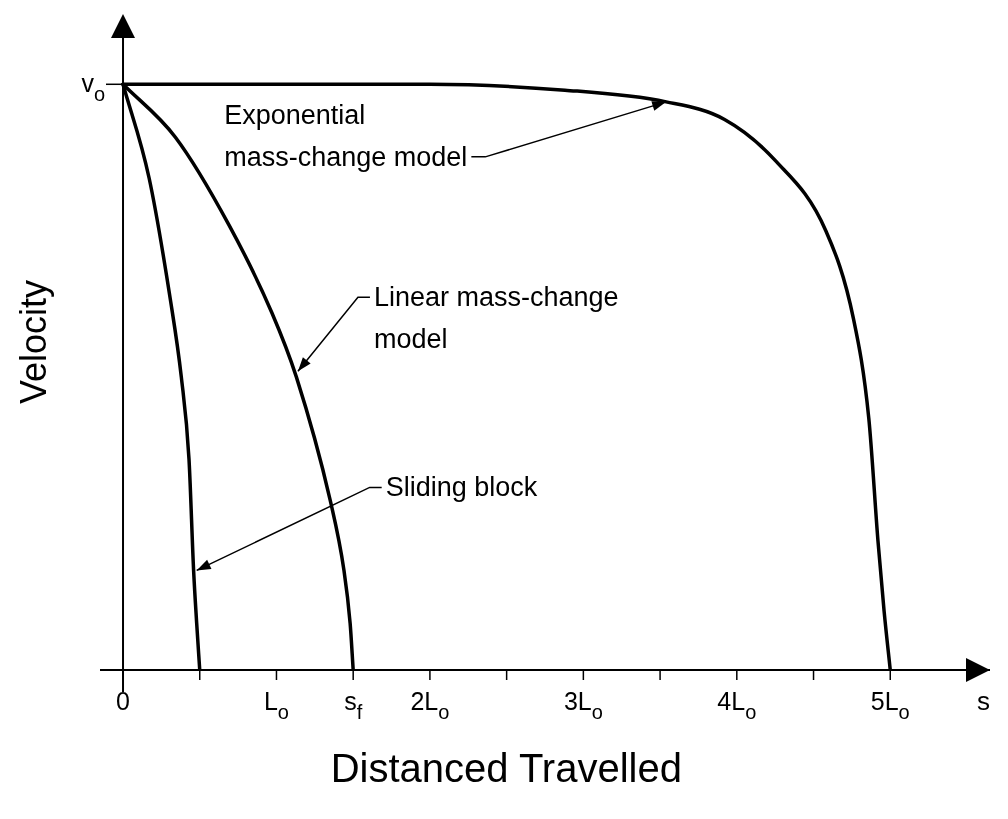 Image resolution: width=1008 pixels, height=819 pixels. What do you see at coordinates (123, 701) in the screenshot?
I see `x-tick-label: 0` at bounding box center [123, 701].